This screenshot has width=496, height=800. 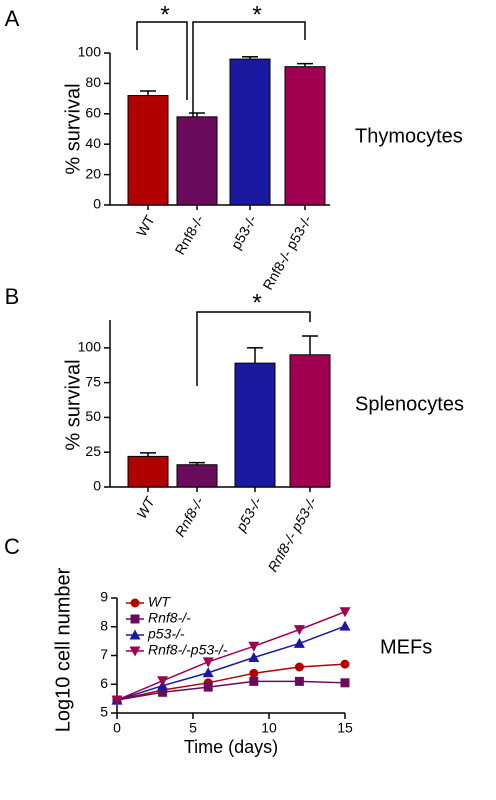 What do you see at coordinates (104, 597) in the screenshot?
I see `y-tick-label: 9` at bounding box center [104, 597].